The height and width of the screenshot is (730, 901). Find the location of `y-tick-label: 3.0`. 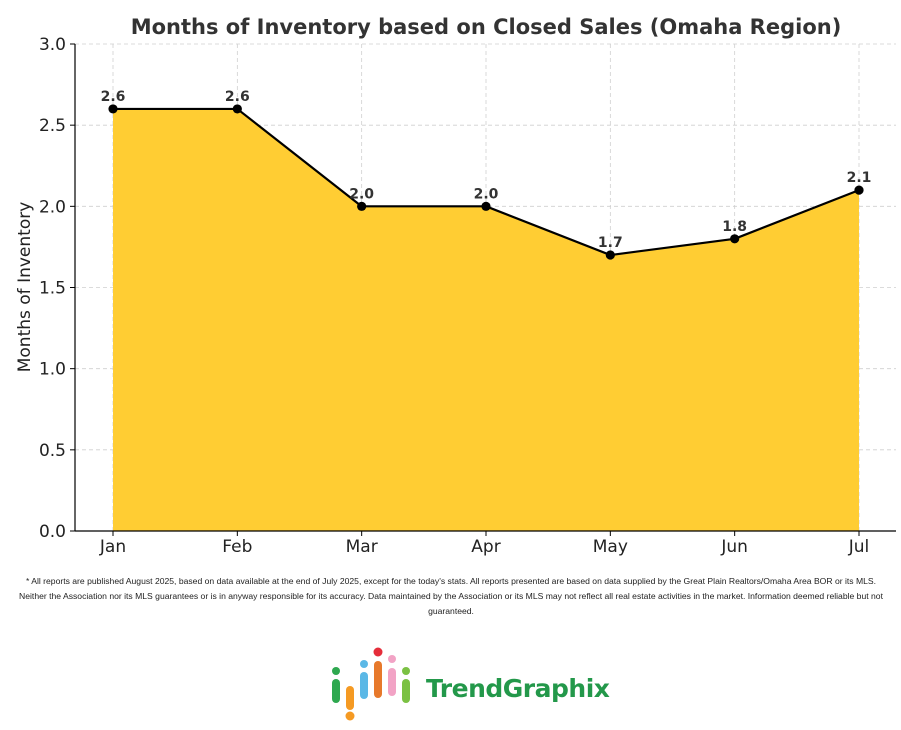

y-tick-label: 3.0 is located at coordinates (52, 45).